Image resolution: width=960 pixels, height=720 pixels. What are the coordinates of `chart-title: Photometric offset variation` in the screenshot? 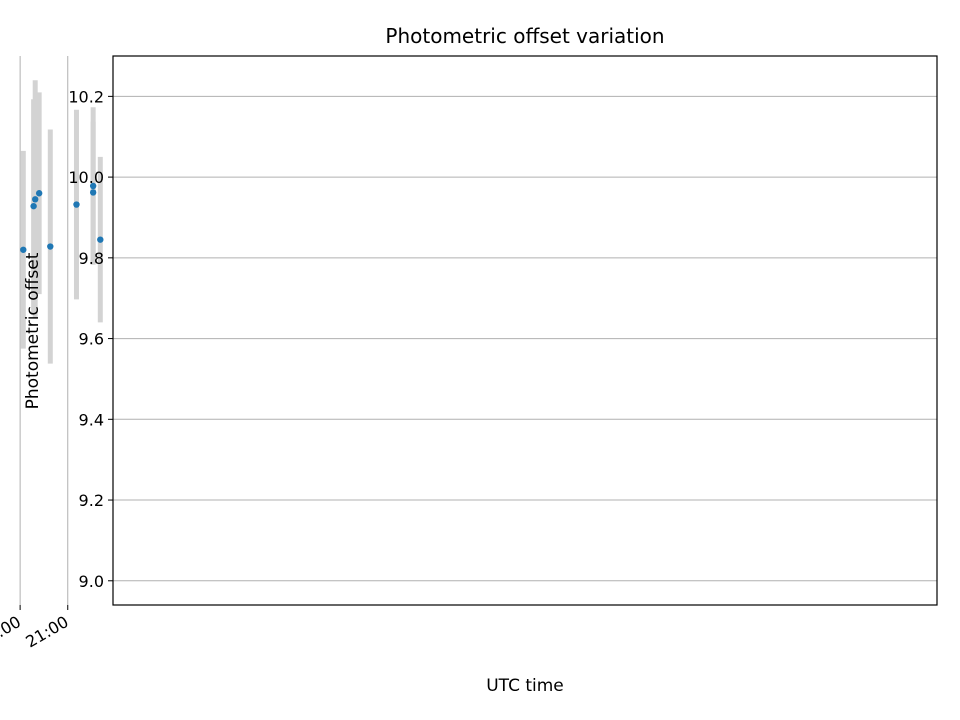 It's located at (524, 36).